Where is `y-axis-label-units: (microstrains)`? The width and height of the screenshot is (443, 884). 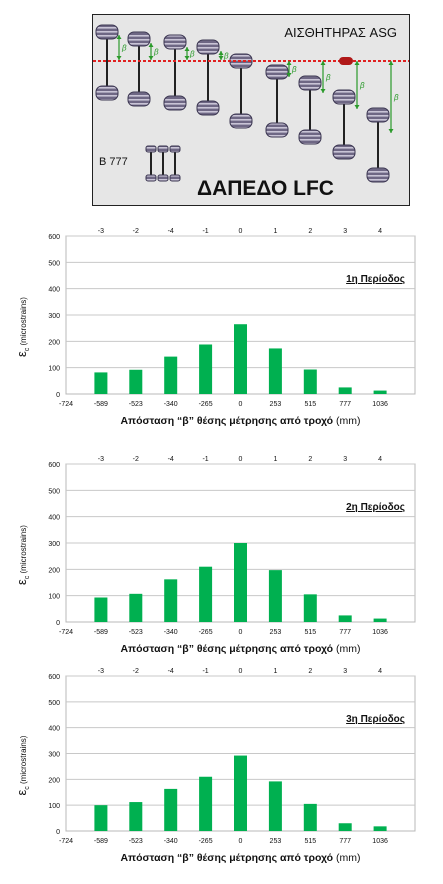 y-axis-label-units: (microstrains) is located at coordinates (23, 550).